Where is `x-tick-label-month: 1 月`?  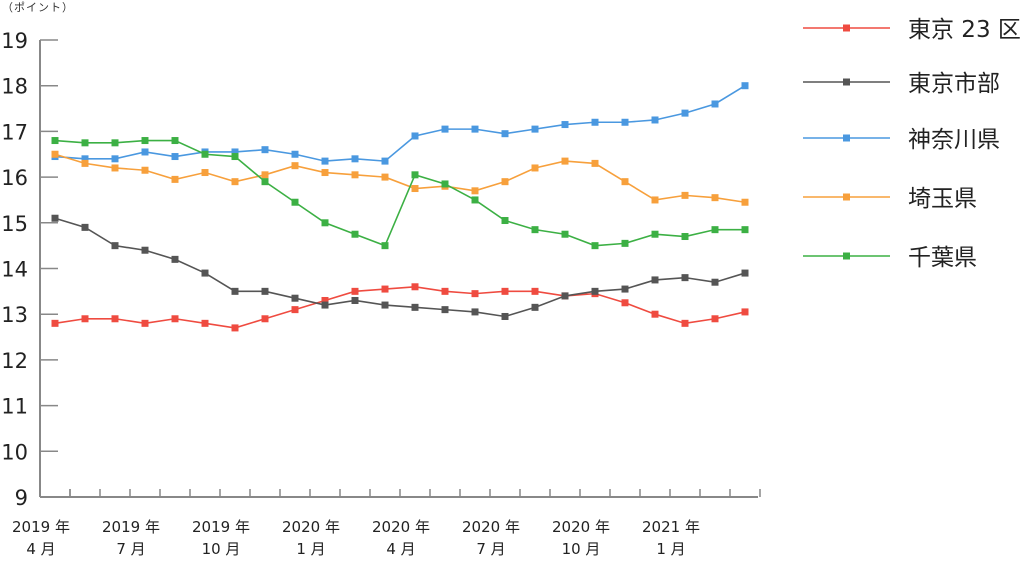 x-tick-label-month: 1 月 is located at coordinates (670, 549).